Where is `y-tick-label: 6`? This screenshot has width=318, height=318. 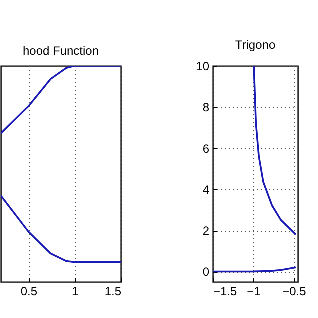 y-tick-label: 6 is located at coordinates (206, 149).